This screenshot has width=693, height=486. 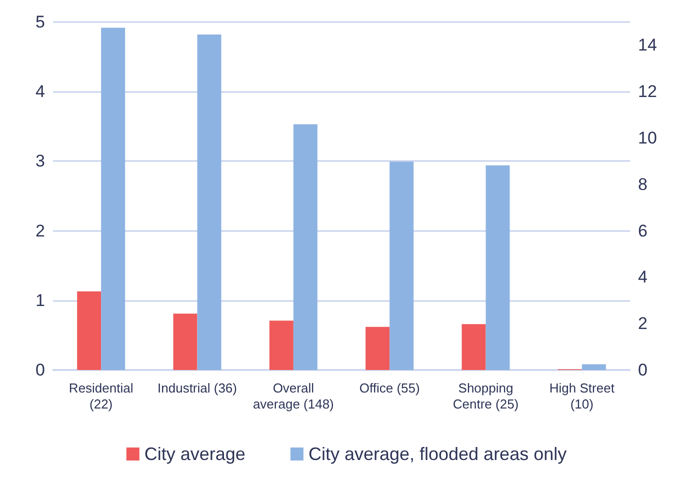 What do you see at coordinates (643, 277) in the screenshot?
I see `y2-tick-label: 4` at bounding box center [643, 277].